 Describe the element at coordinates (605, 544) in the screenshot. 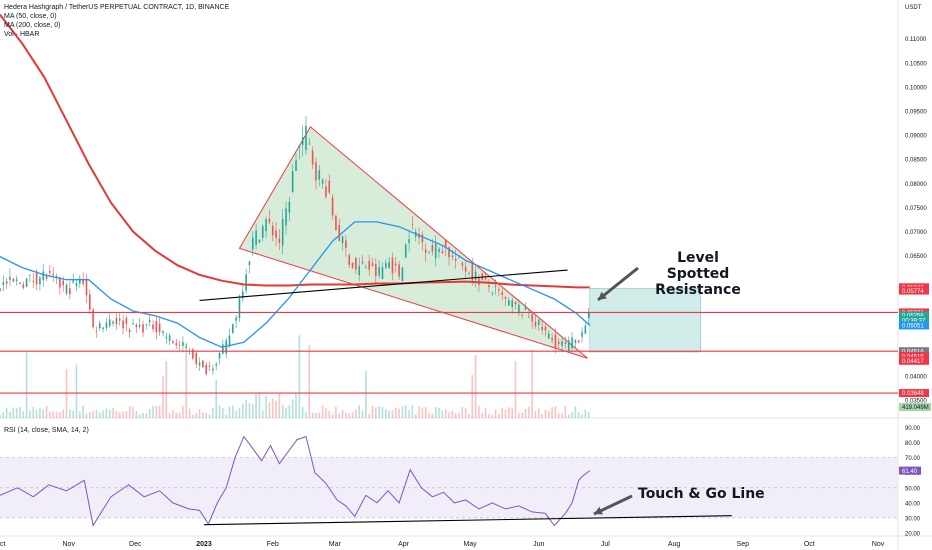

I see `time-tick-label: Jul` at that location.